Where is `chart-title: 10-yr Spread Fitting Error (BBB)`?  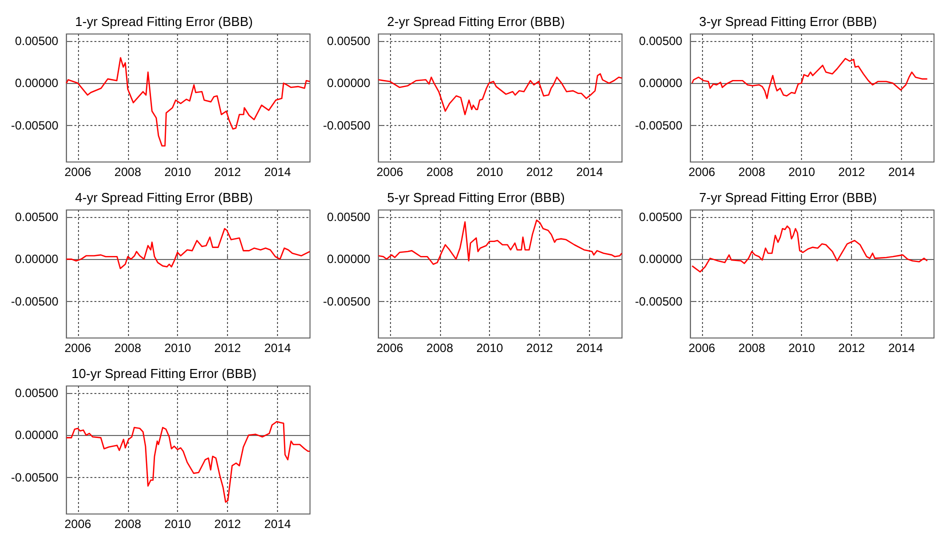 chart-title: 10-yr Spread Fitting Error (BBB) is located at coordinates (164, 373).